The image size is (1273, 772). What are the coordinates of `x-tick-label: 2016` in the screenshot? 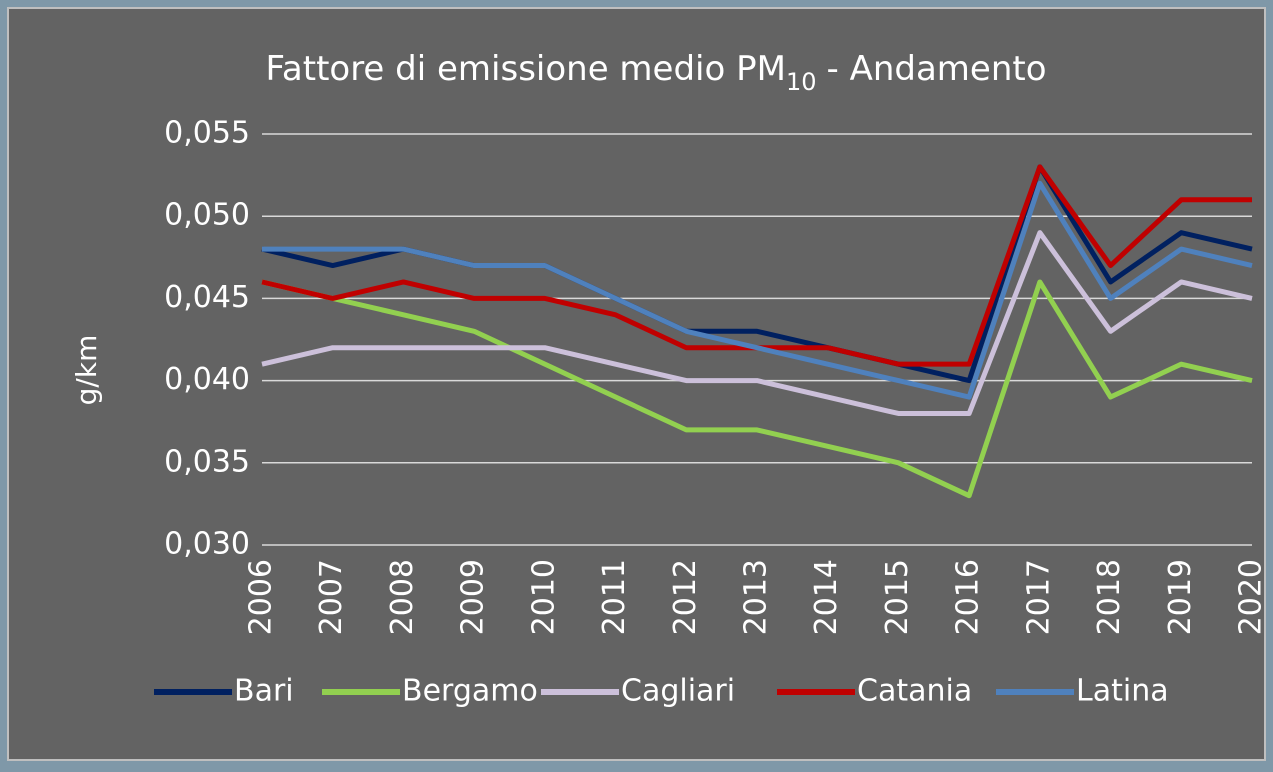 It's located at (968, 597).